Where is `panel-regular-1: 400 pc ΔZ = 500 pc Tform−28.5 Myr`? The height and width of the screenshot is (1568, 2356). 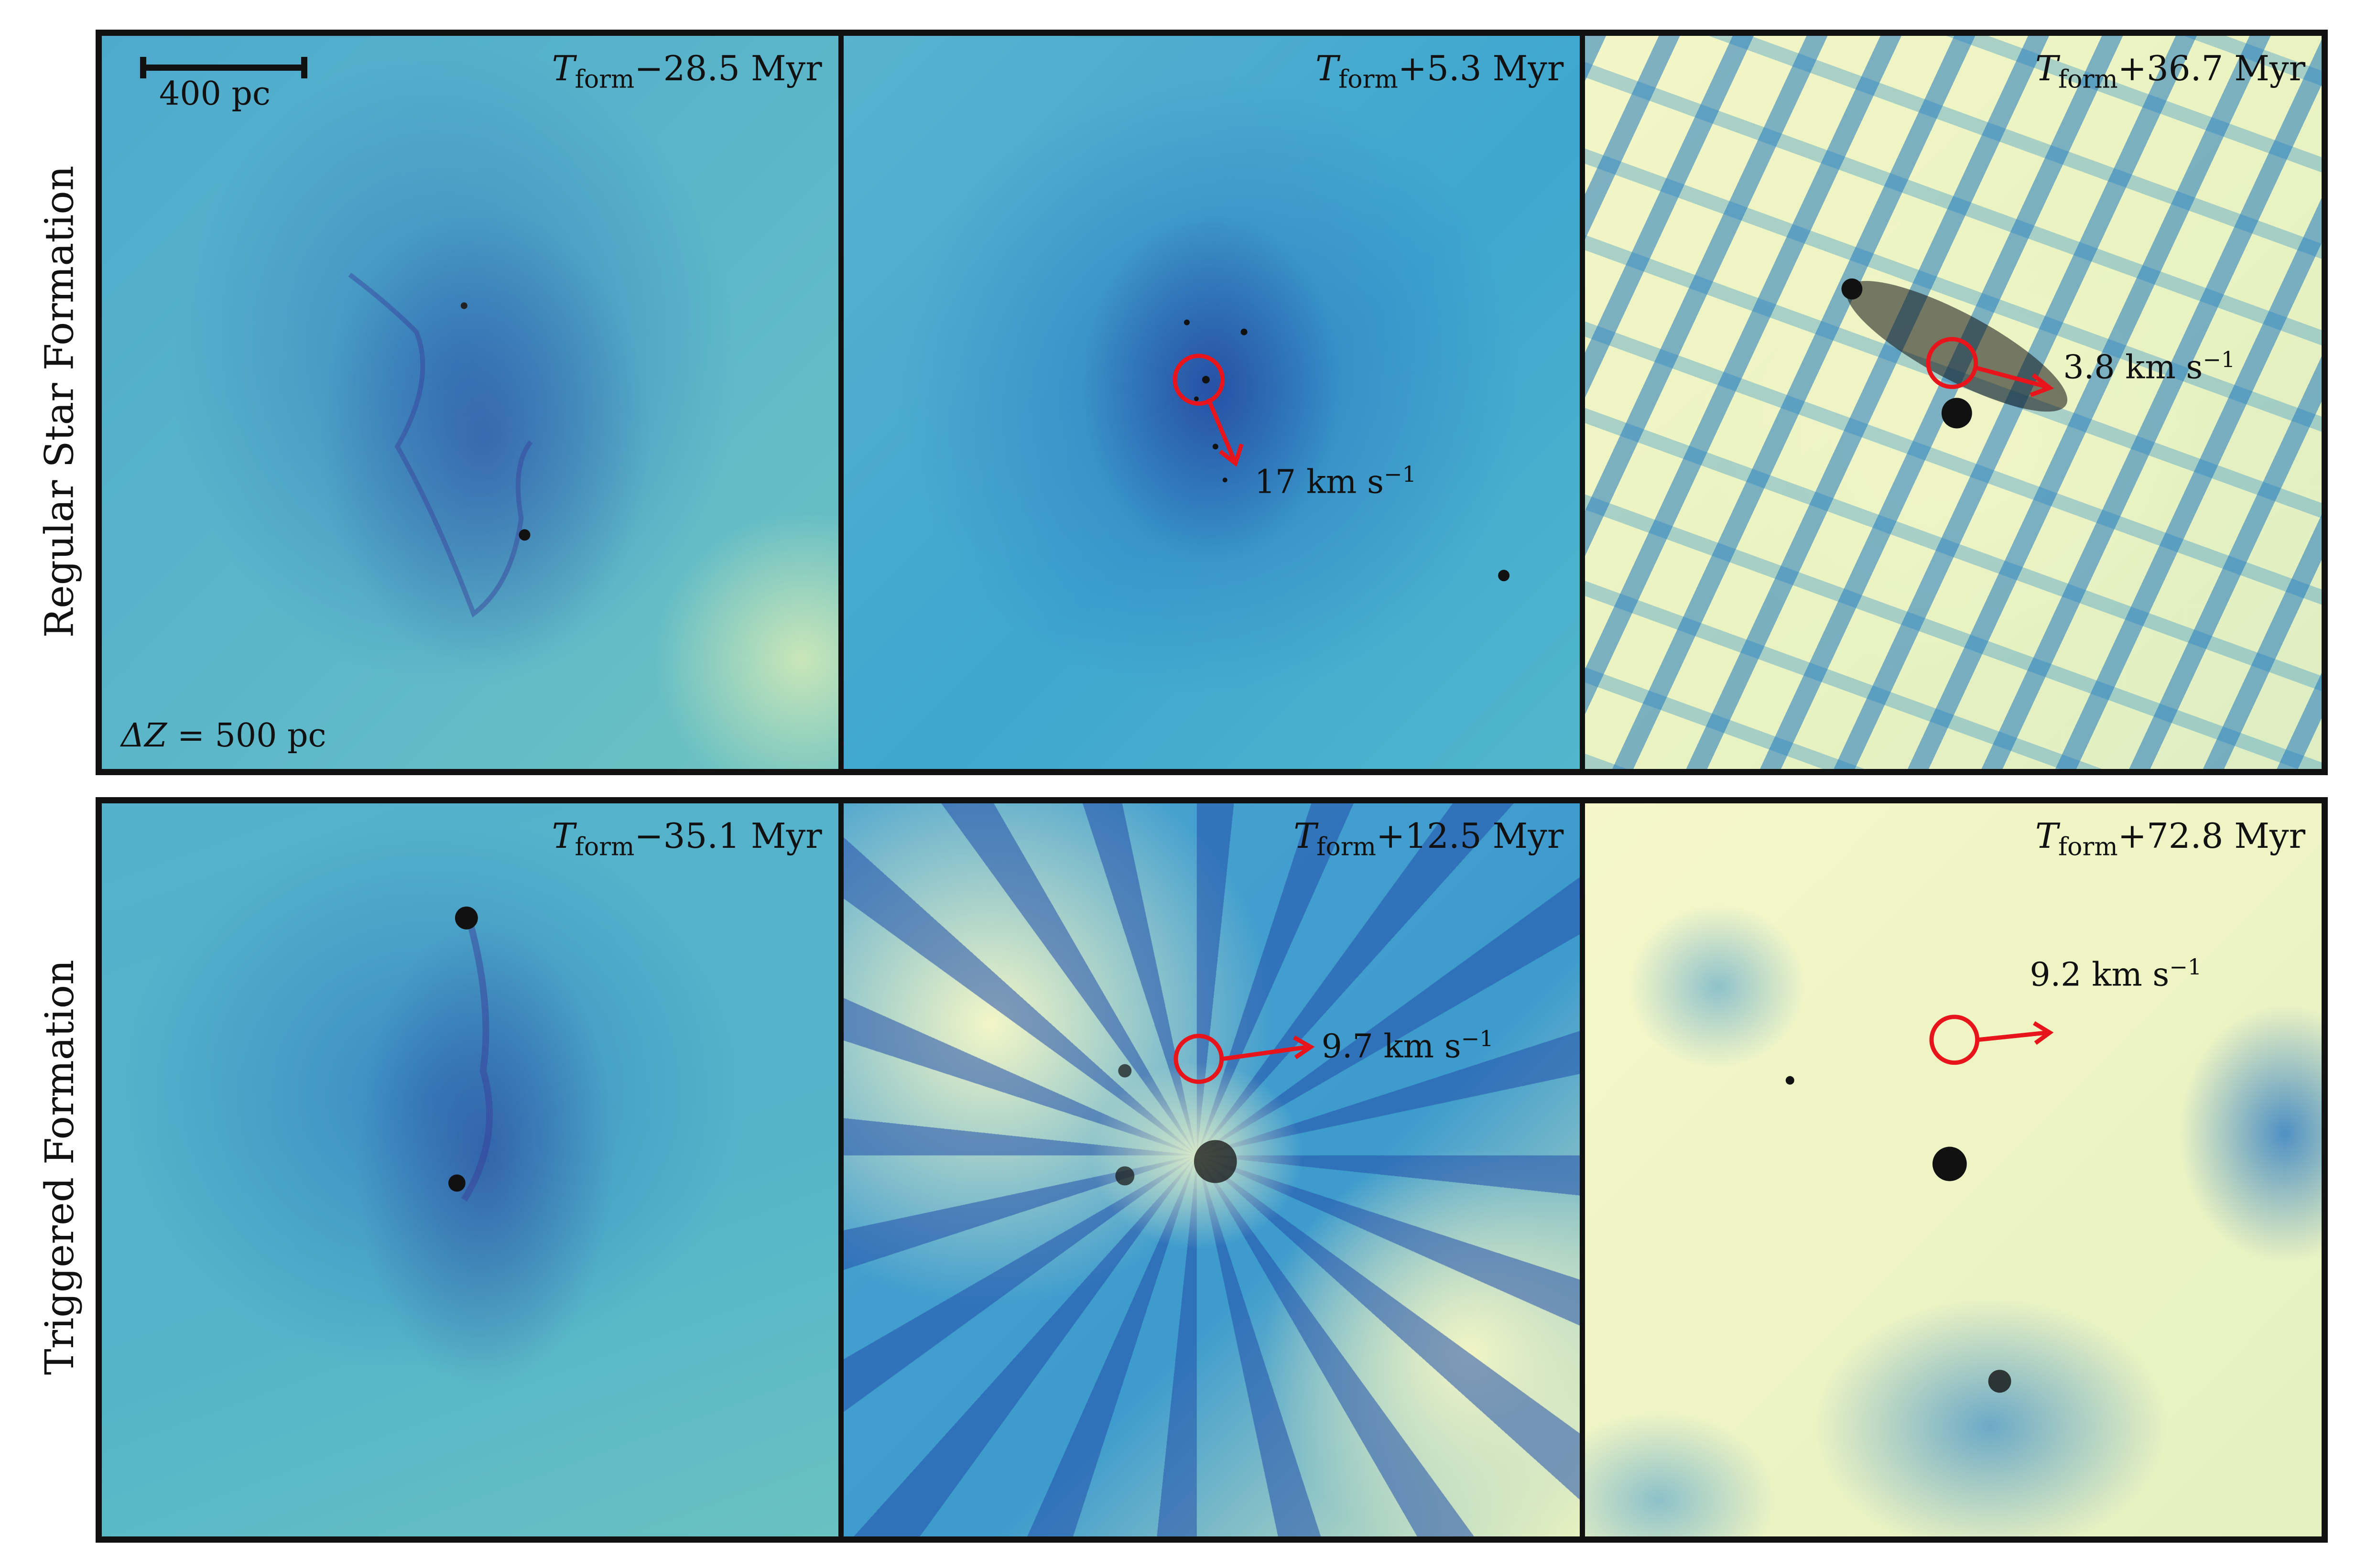
panel-regular-1: 400 pc ΔZ = 500 pc Tform−28.5 Myr is located at coordinates (470, 402).